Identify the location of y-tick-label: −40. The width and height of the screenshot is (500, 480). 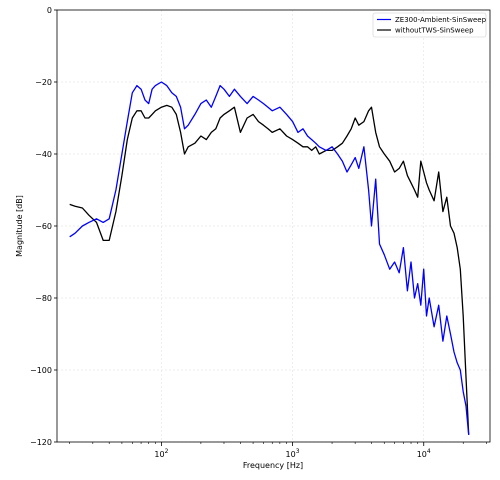
(43, 154).